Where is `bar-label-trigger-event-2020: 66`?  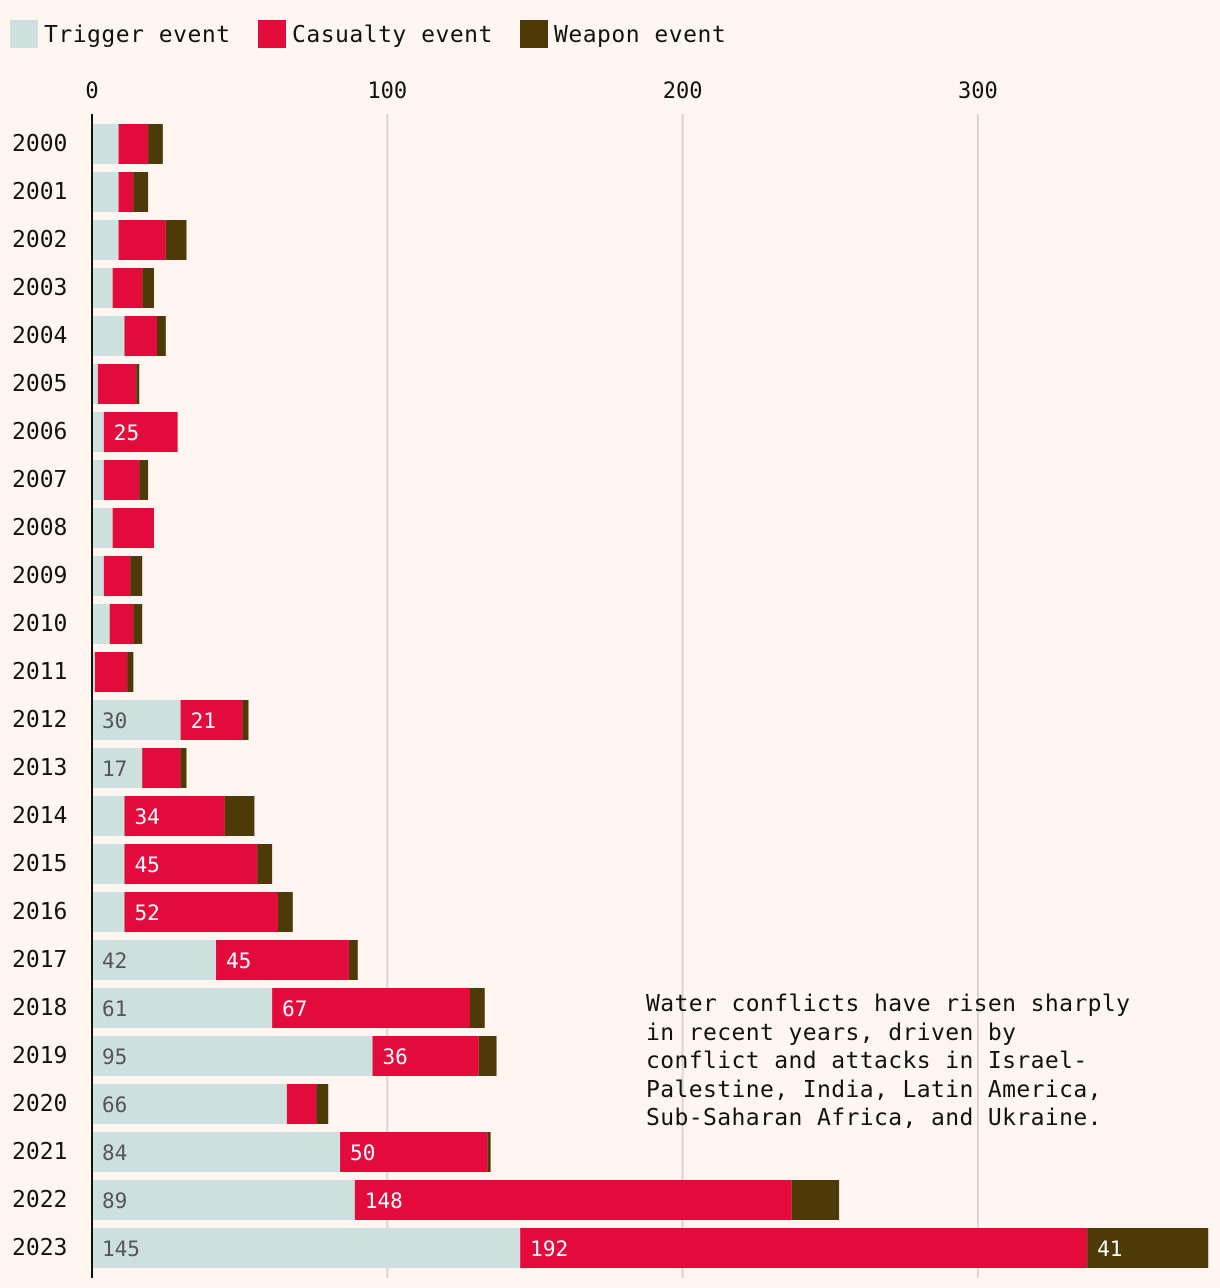 bar-label-trigger-event-2020: 66 is located at coordinates (114, 1105).